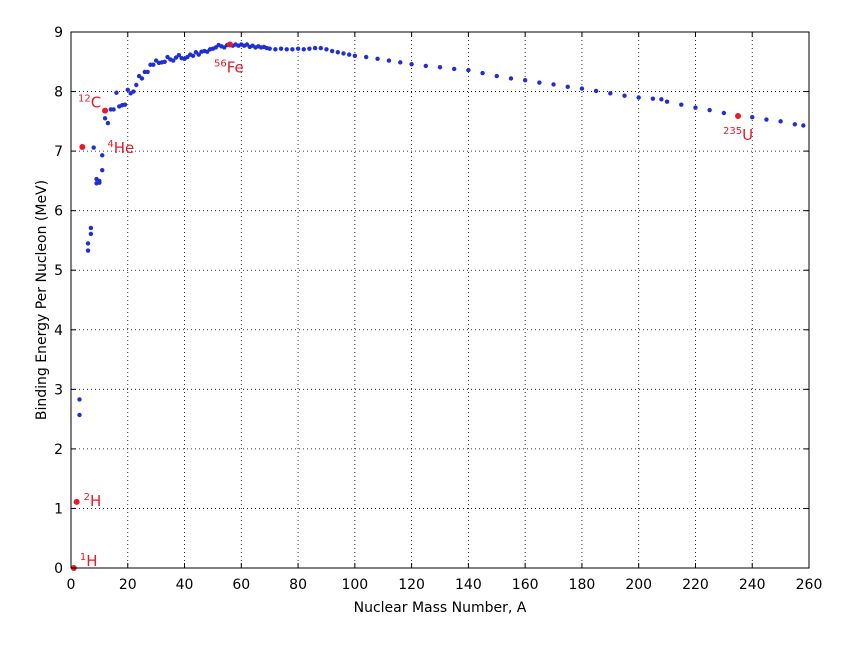 The image size is (858, 658). What do you see at coordinates (120, 148) in the screenshot?
I see `isotope-label: 4He` at bounding box center [120, 148].